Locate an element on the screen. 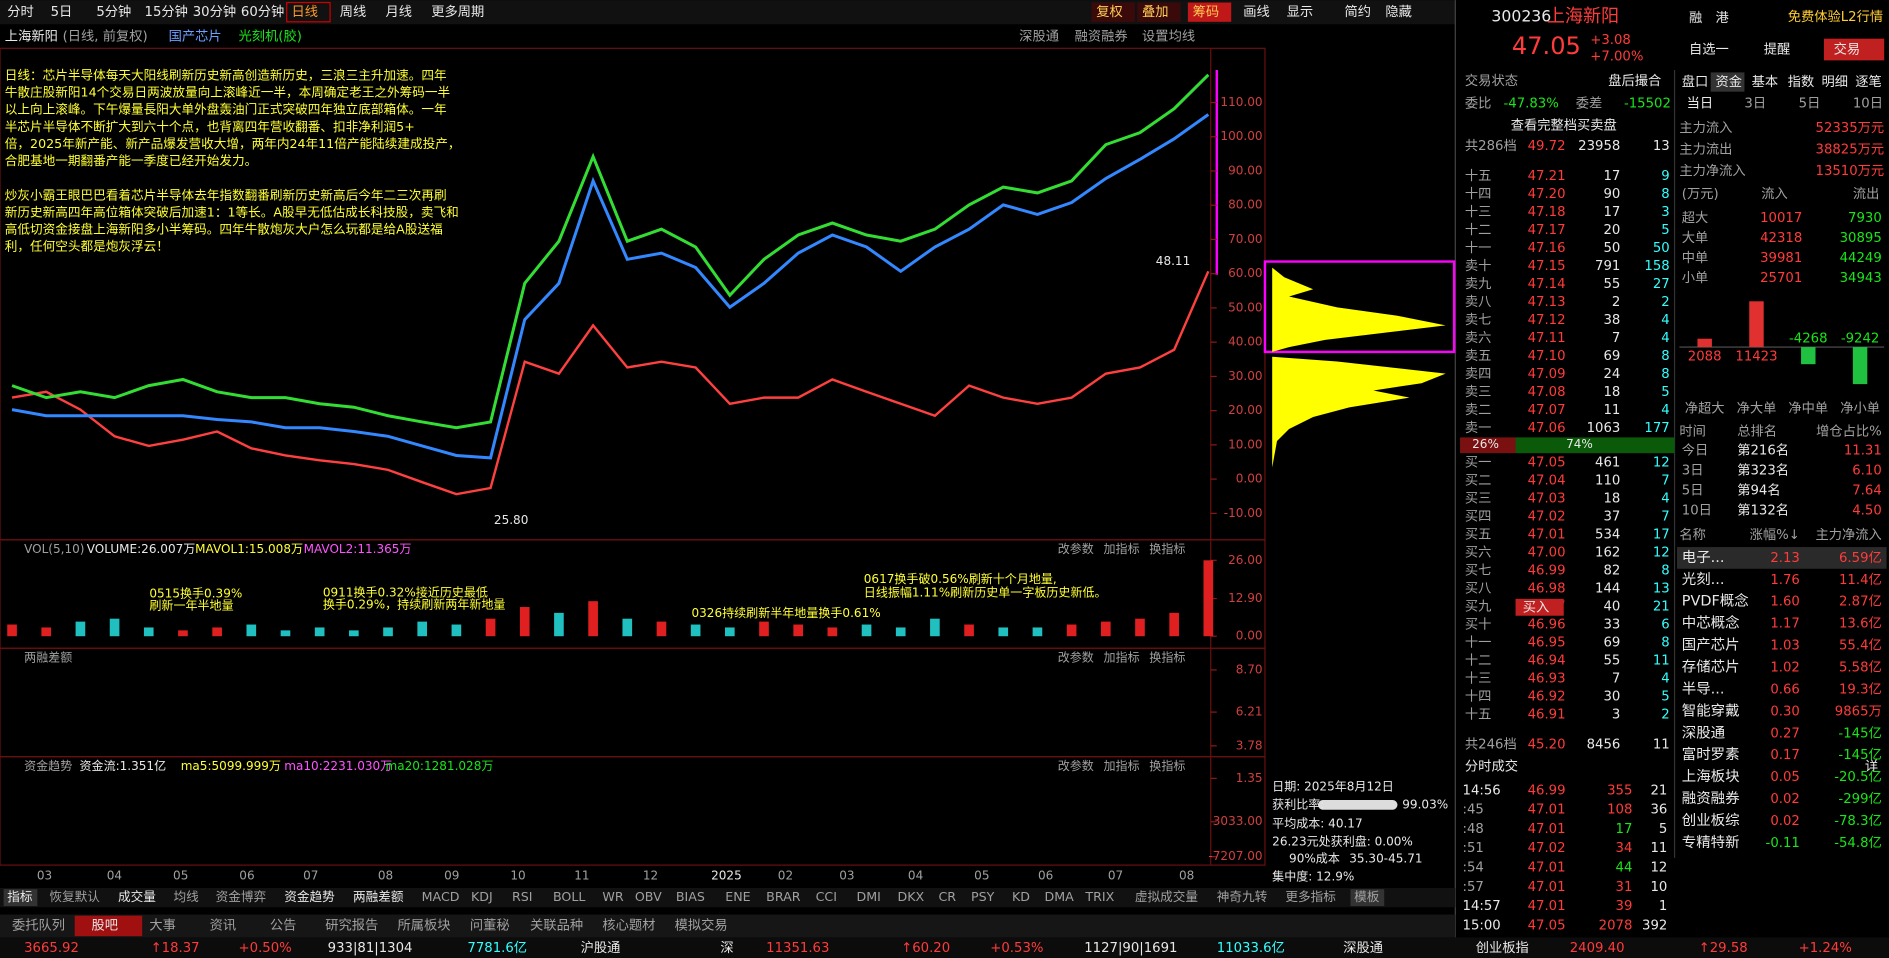  tool-button: 简约 is located at coordinates (1357, 11).